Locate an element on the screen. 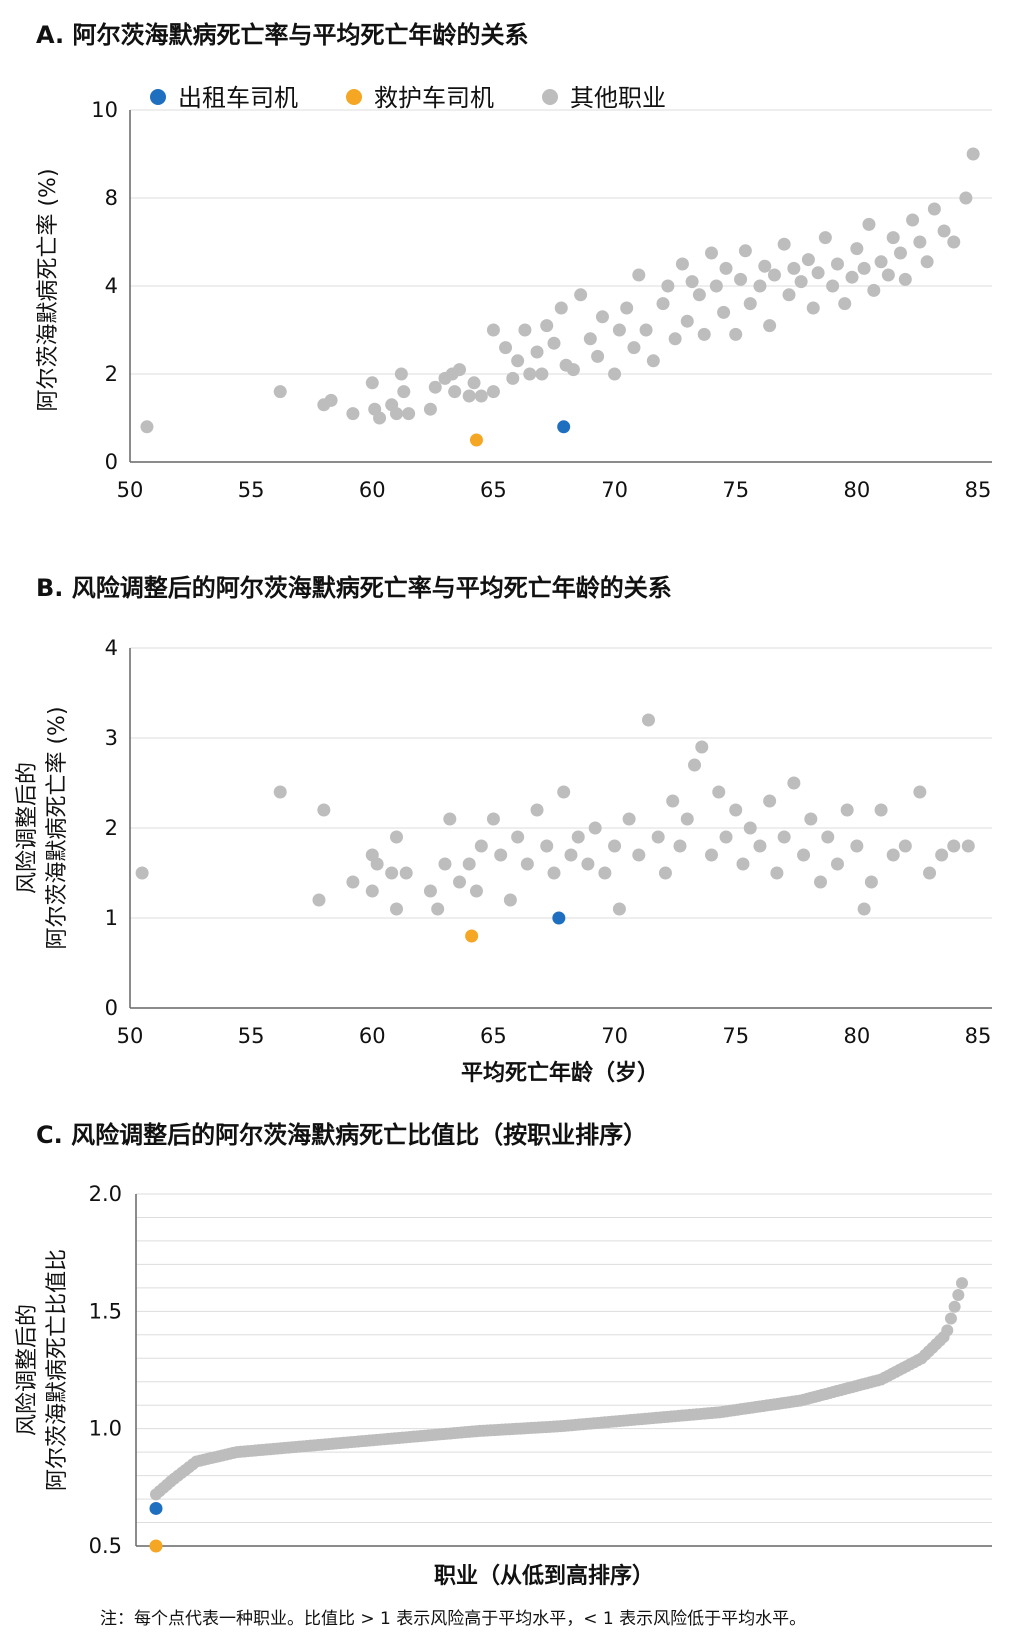 The image size is (1024, 1647). panel-b-x-tick: 70 is located at coordinates (614, 1036).